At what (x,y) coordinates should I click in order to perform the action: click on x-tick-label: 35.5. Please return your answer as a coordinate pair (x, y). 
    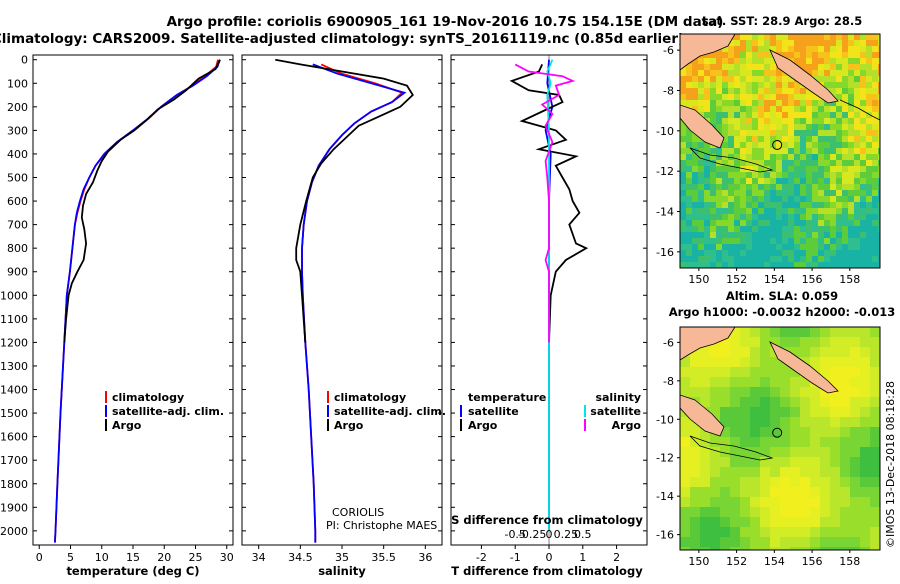
    Looking at the image, I should click on (383, 557).